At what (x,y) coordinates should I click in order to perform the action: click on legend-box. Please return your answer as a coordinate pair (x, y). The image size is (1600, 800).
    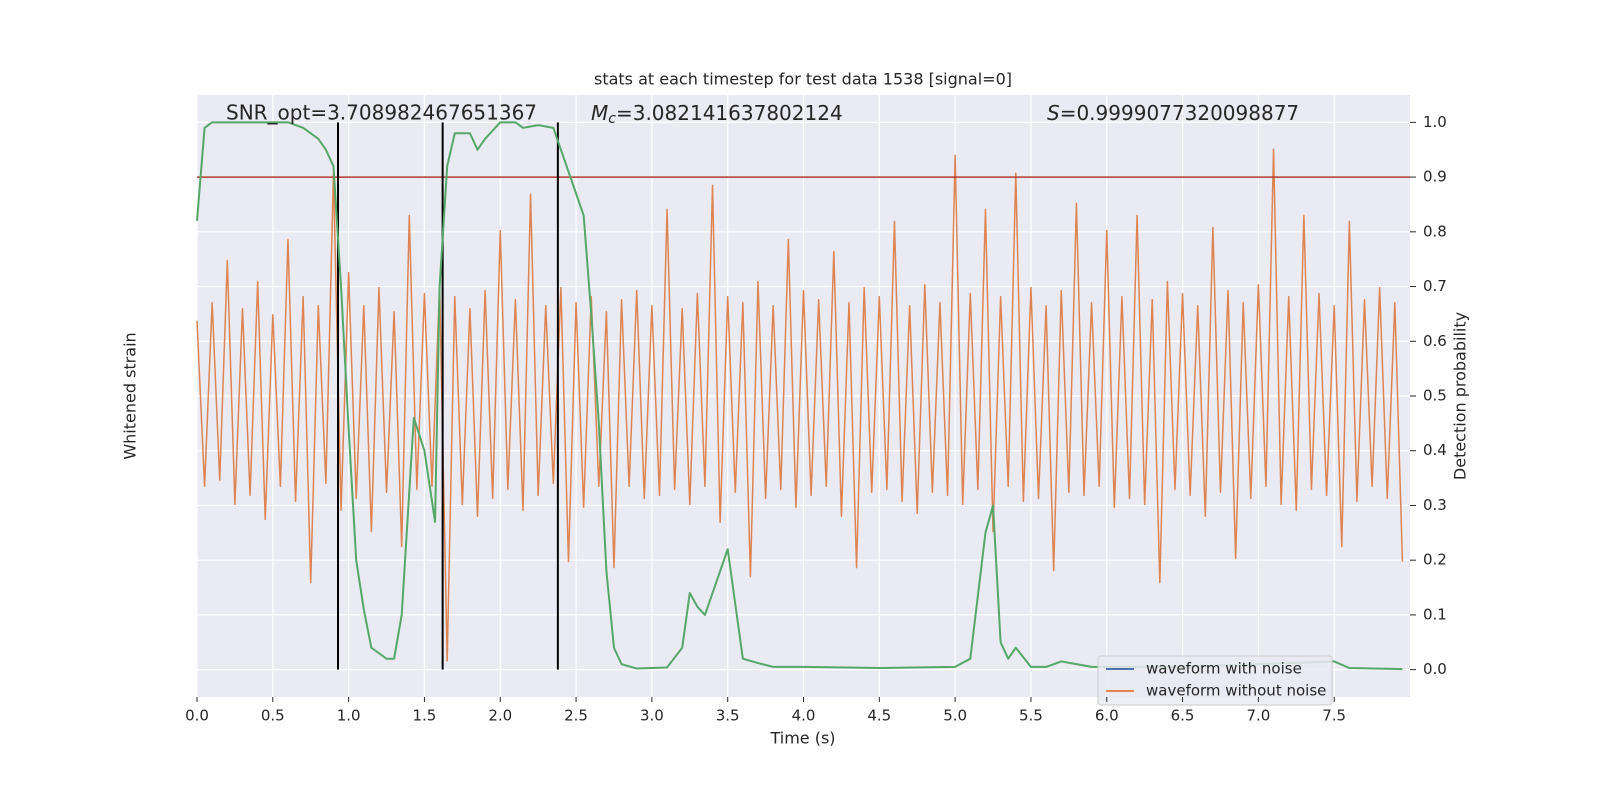
    Looking at the image, I should click on (1215, 680).